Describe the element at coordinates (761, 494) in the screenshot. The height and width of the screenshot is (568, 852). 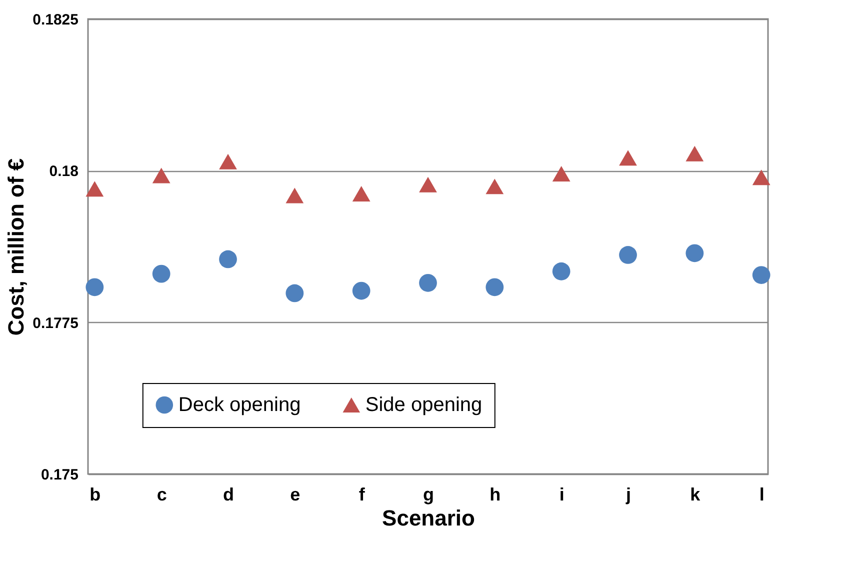
I see `x-tick-label: l` at that location.